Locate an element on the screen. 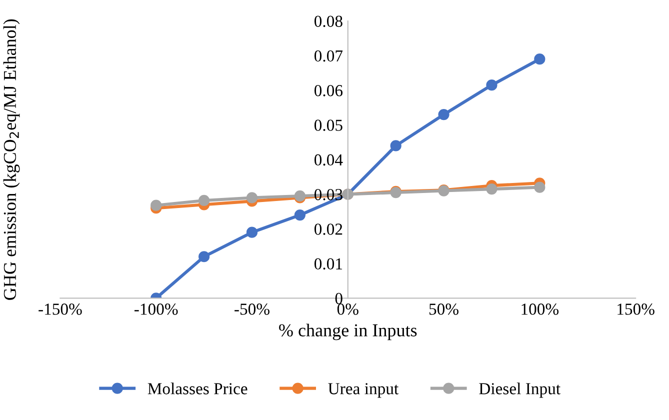  x-axis-title: % change in Inputs is located at coordinates (348, 332).